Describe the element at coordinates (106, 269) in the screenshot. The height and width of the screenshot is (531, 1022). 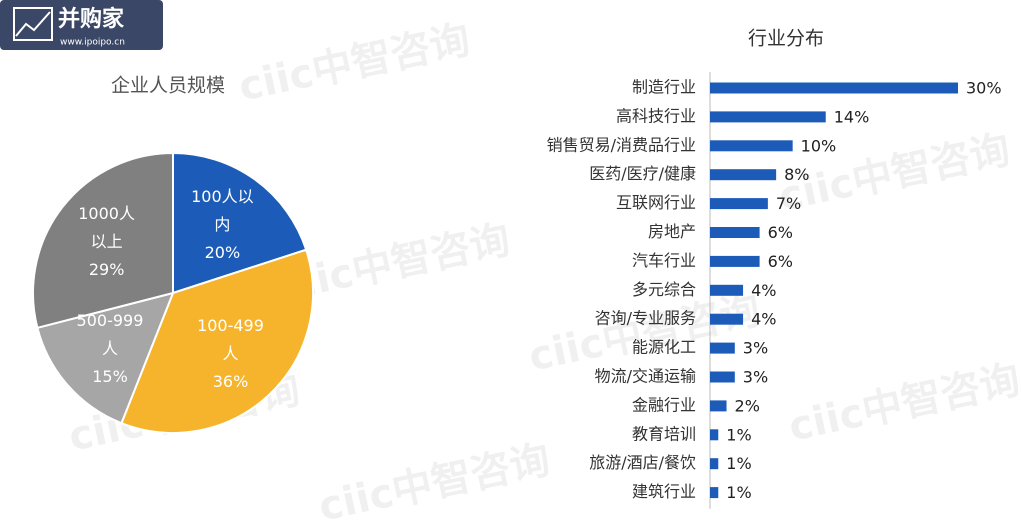
I see `slice-value: 29%` at that location.